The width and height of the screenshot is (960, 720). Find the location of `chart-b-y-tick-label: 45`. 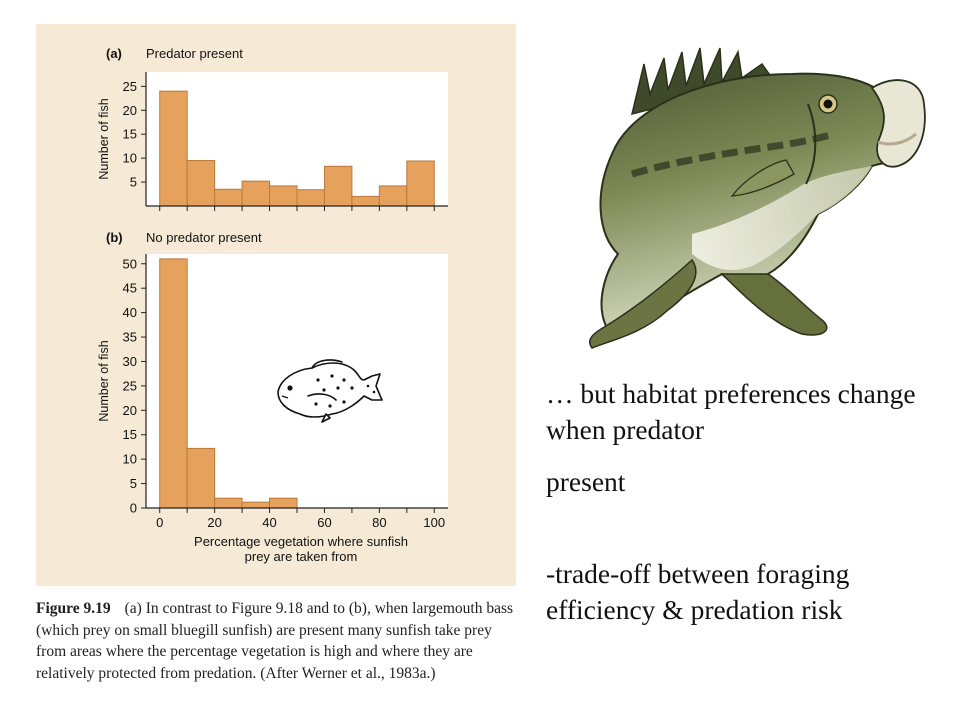

chart-b-y-tick-label: 45 is located at coordinates (130, 288).